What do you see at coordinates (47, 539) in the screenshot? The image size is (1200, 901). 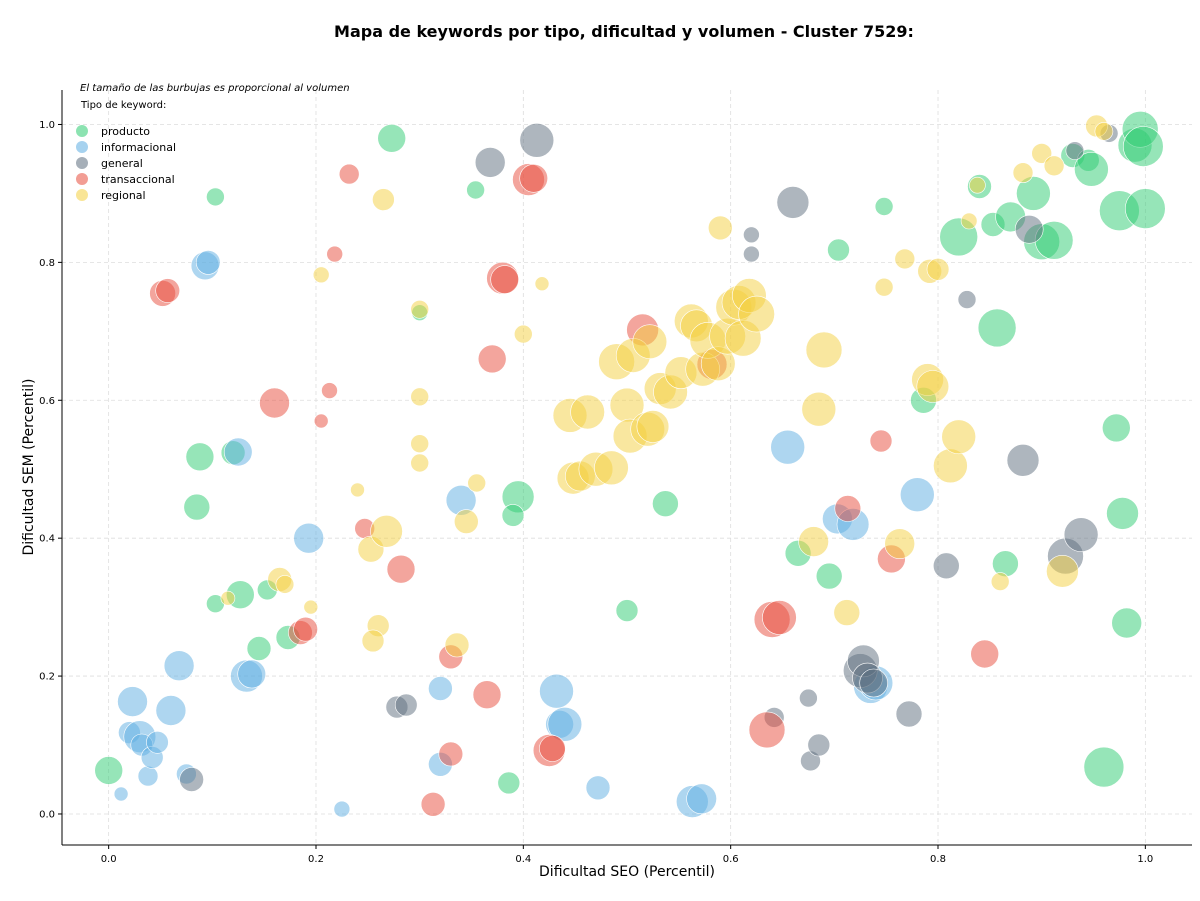 I see `y-tick-label: 0.4` at bounding box center [47, 539].